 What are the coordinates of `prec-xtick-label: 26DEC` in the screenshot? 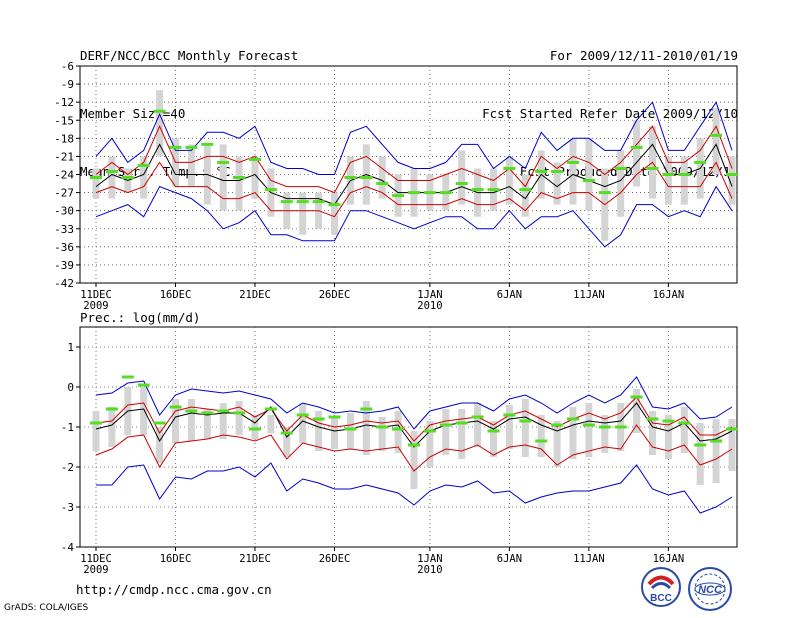 It's located at (335, 559).